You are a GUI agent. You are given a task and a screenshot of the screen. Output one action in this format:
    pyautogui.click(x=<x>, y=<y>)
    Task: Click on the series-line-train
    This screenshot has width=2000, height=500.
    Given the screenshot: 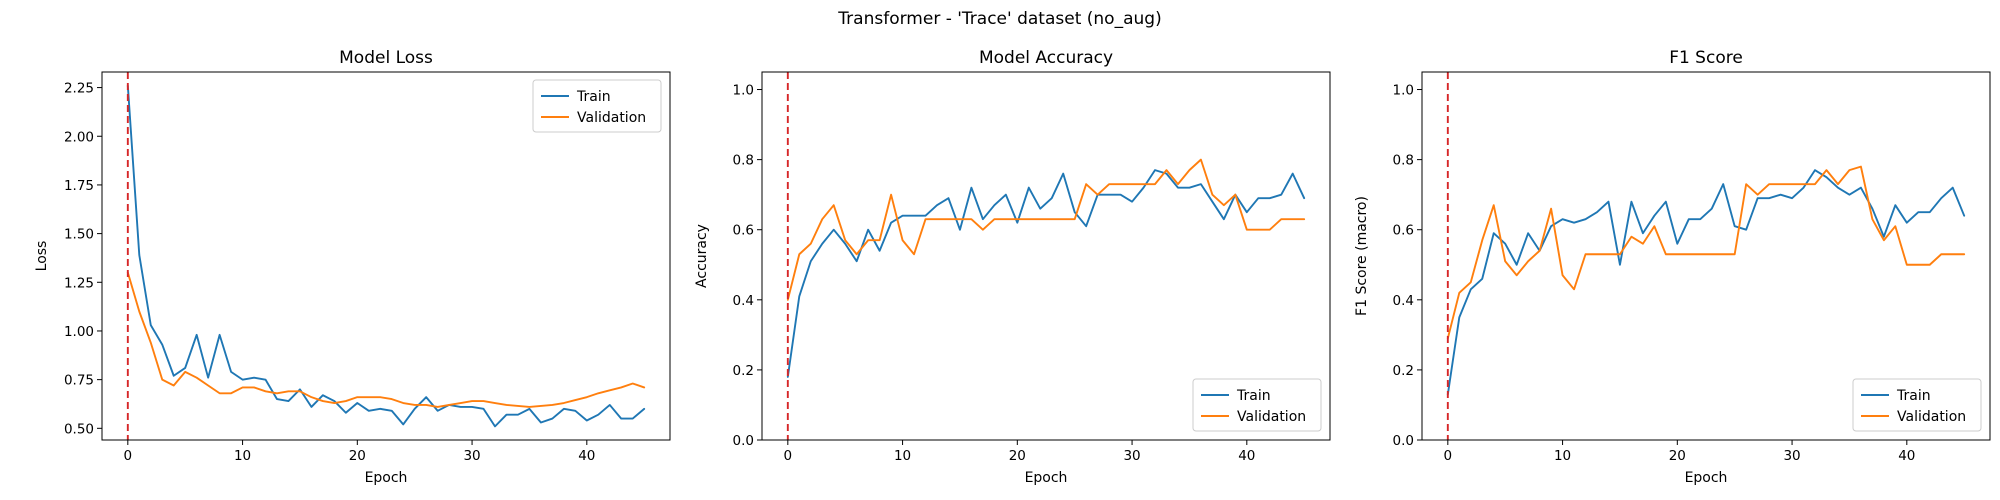 What is the action you would take?
    pyautogui.click(x=1706, y=282)
    